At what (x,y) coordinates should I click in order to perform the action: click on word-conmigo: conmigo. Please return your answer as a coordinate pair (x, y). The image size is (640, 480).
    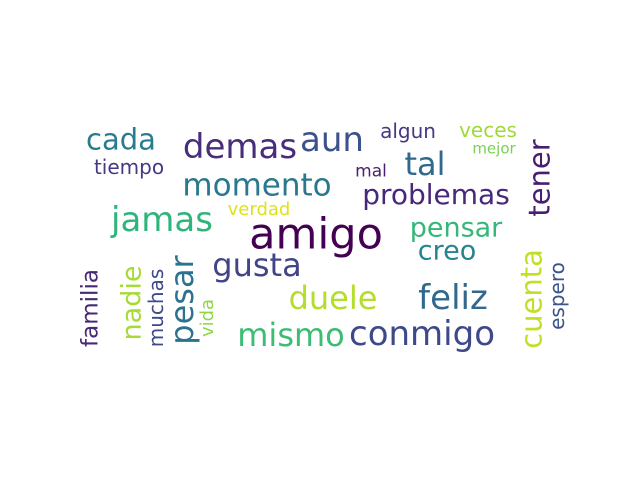
    Looking at the image, I should click on (422, 334).